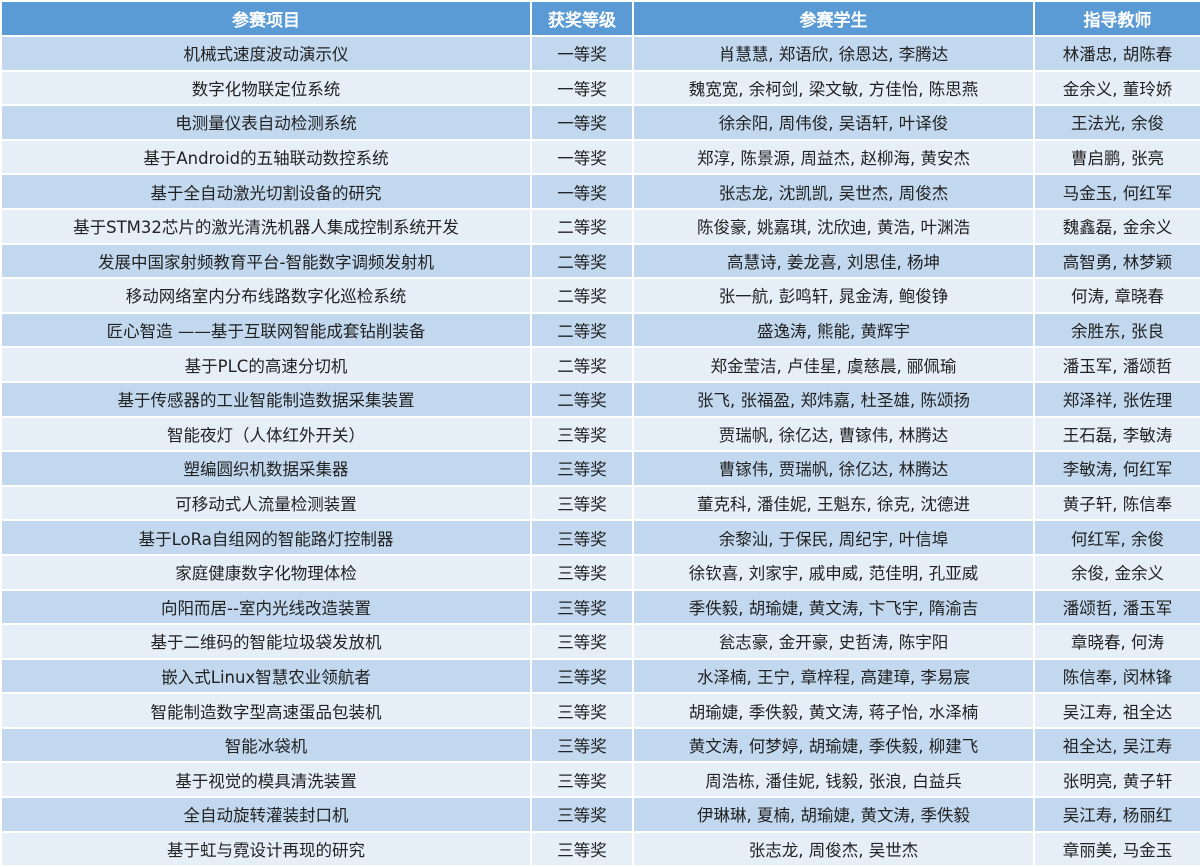 The height and width of the screenshot is (867, 1200). Describe the element at coordinates (833, 53) in the screenshot. I see `students-cell: 肖慧慧, 郑语欣, 徐恩达, 李腾达` at that location.